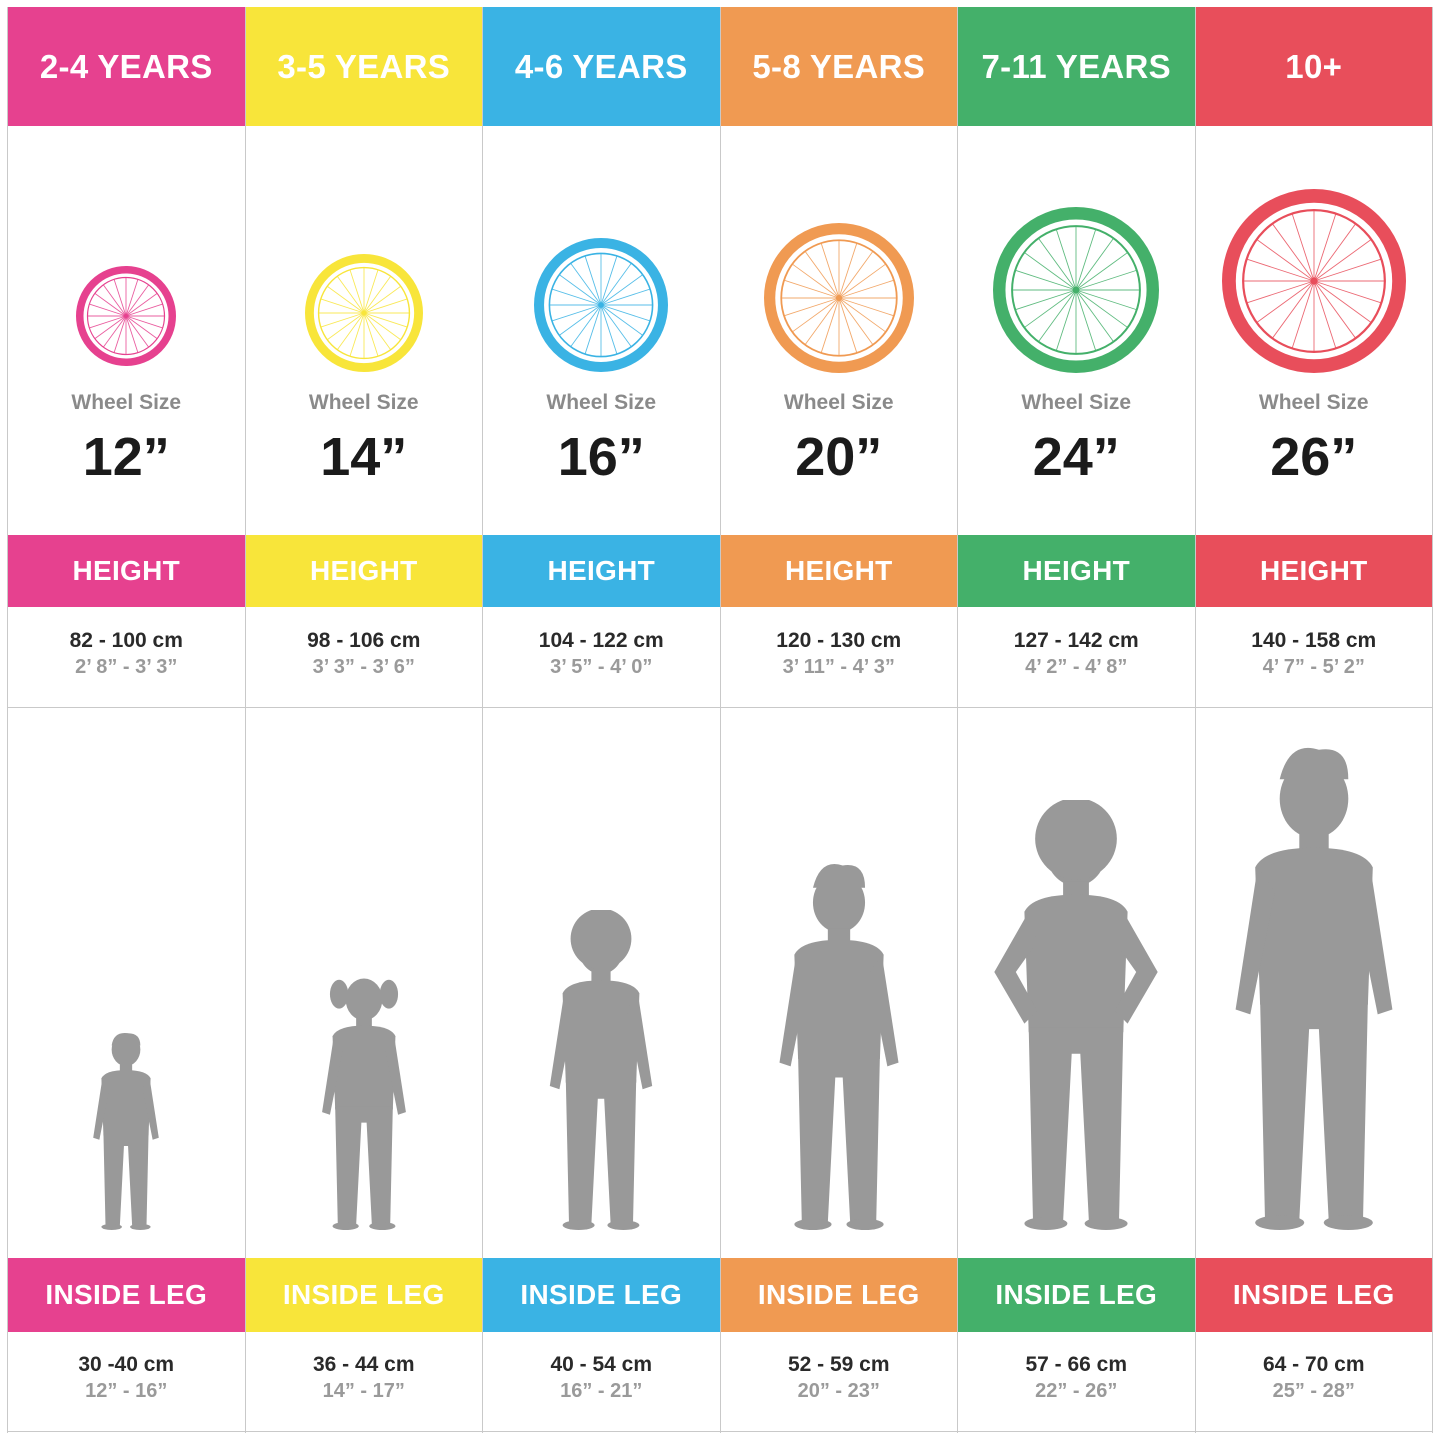 The image size is (1440, 1440). I want to click on height-values: 140 - 158 cm 4’ 7” - 5’ 2”, so click(1314, 654).